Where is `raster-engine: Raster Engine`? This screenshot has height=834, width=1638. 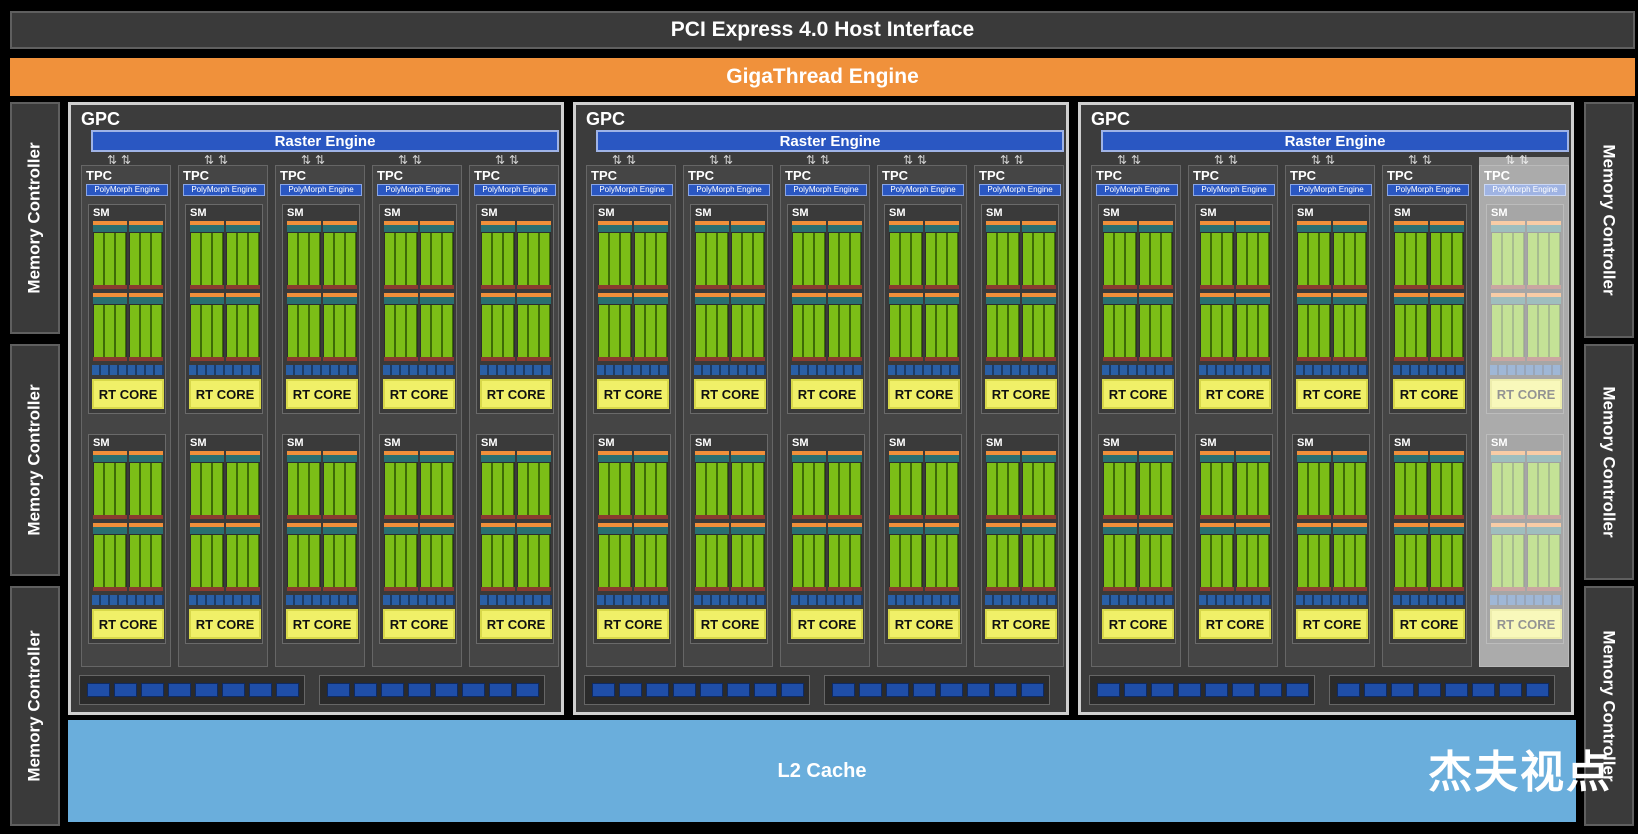
raster-engine: Raster Engine is located at coordinates (325, 141).